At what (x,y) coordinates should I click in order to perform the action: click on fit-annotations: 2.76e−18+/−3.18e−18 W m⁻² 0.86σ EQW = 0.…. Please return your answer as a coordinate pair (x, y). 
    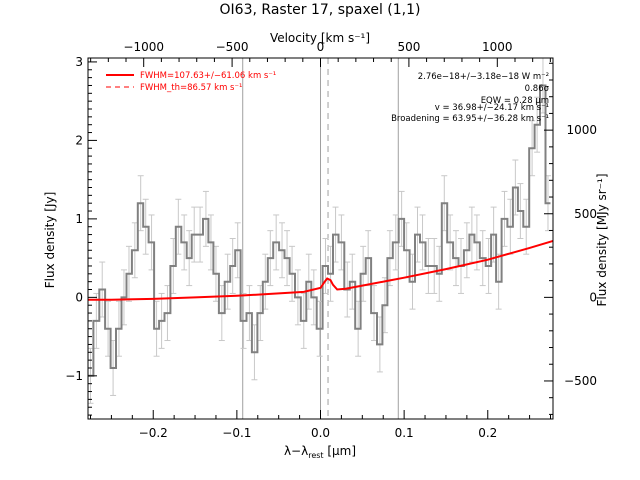
    Looking at the image, I should click on (470, 98).